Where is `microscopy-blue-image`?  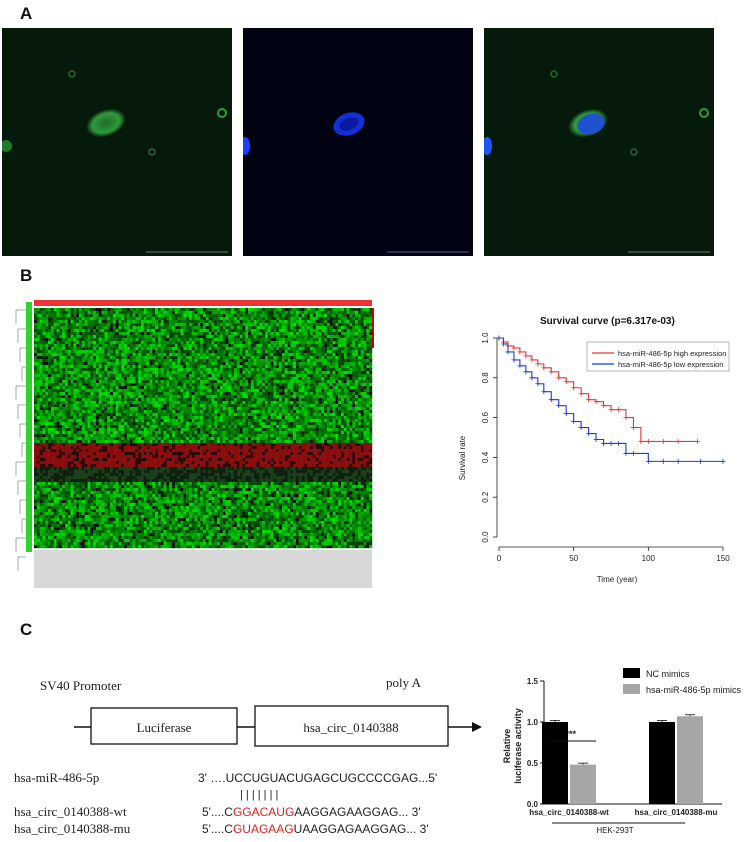
microscopy-blue-image is located at coordinates (358, 142).